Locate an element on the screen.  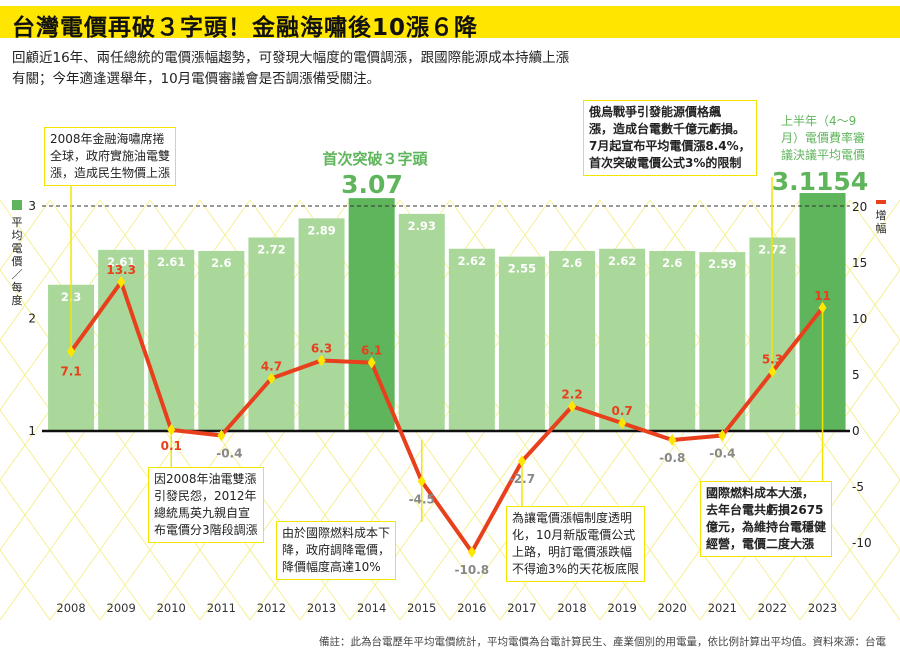
x-axis-tick: 2015 is located at coordinates (421, 608).